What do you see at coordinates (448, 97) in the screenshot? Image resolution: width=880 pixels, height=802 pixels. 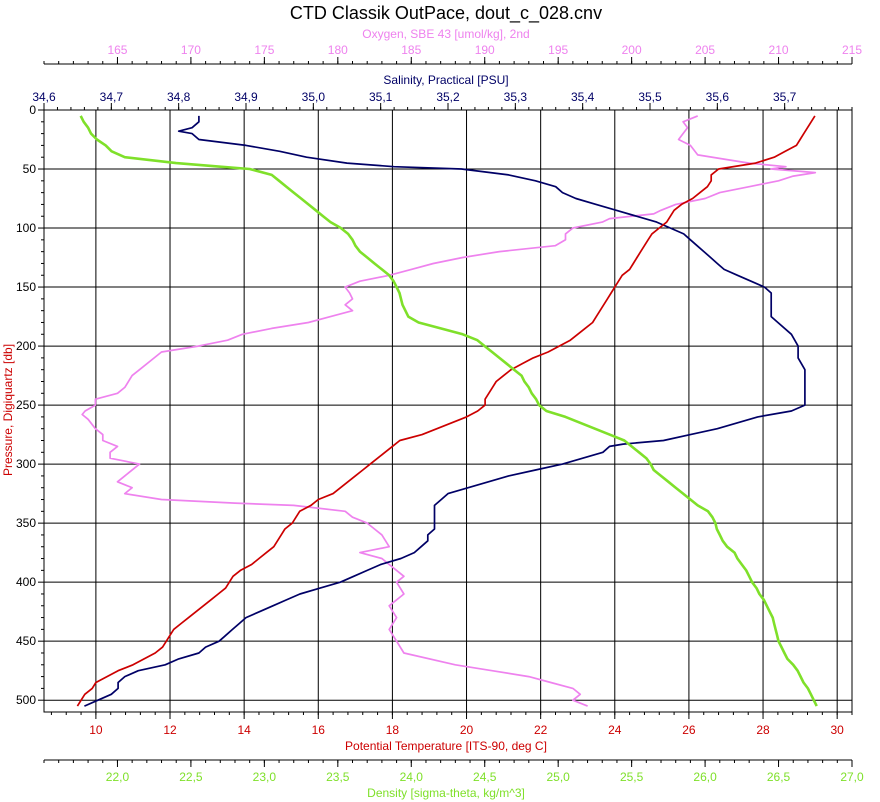 I see `salinity-tick-label: 35,2` at bounding box center [448, 97].